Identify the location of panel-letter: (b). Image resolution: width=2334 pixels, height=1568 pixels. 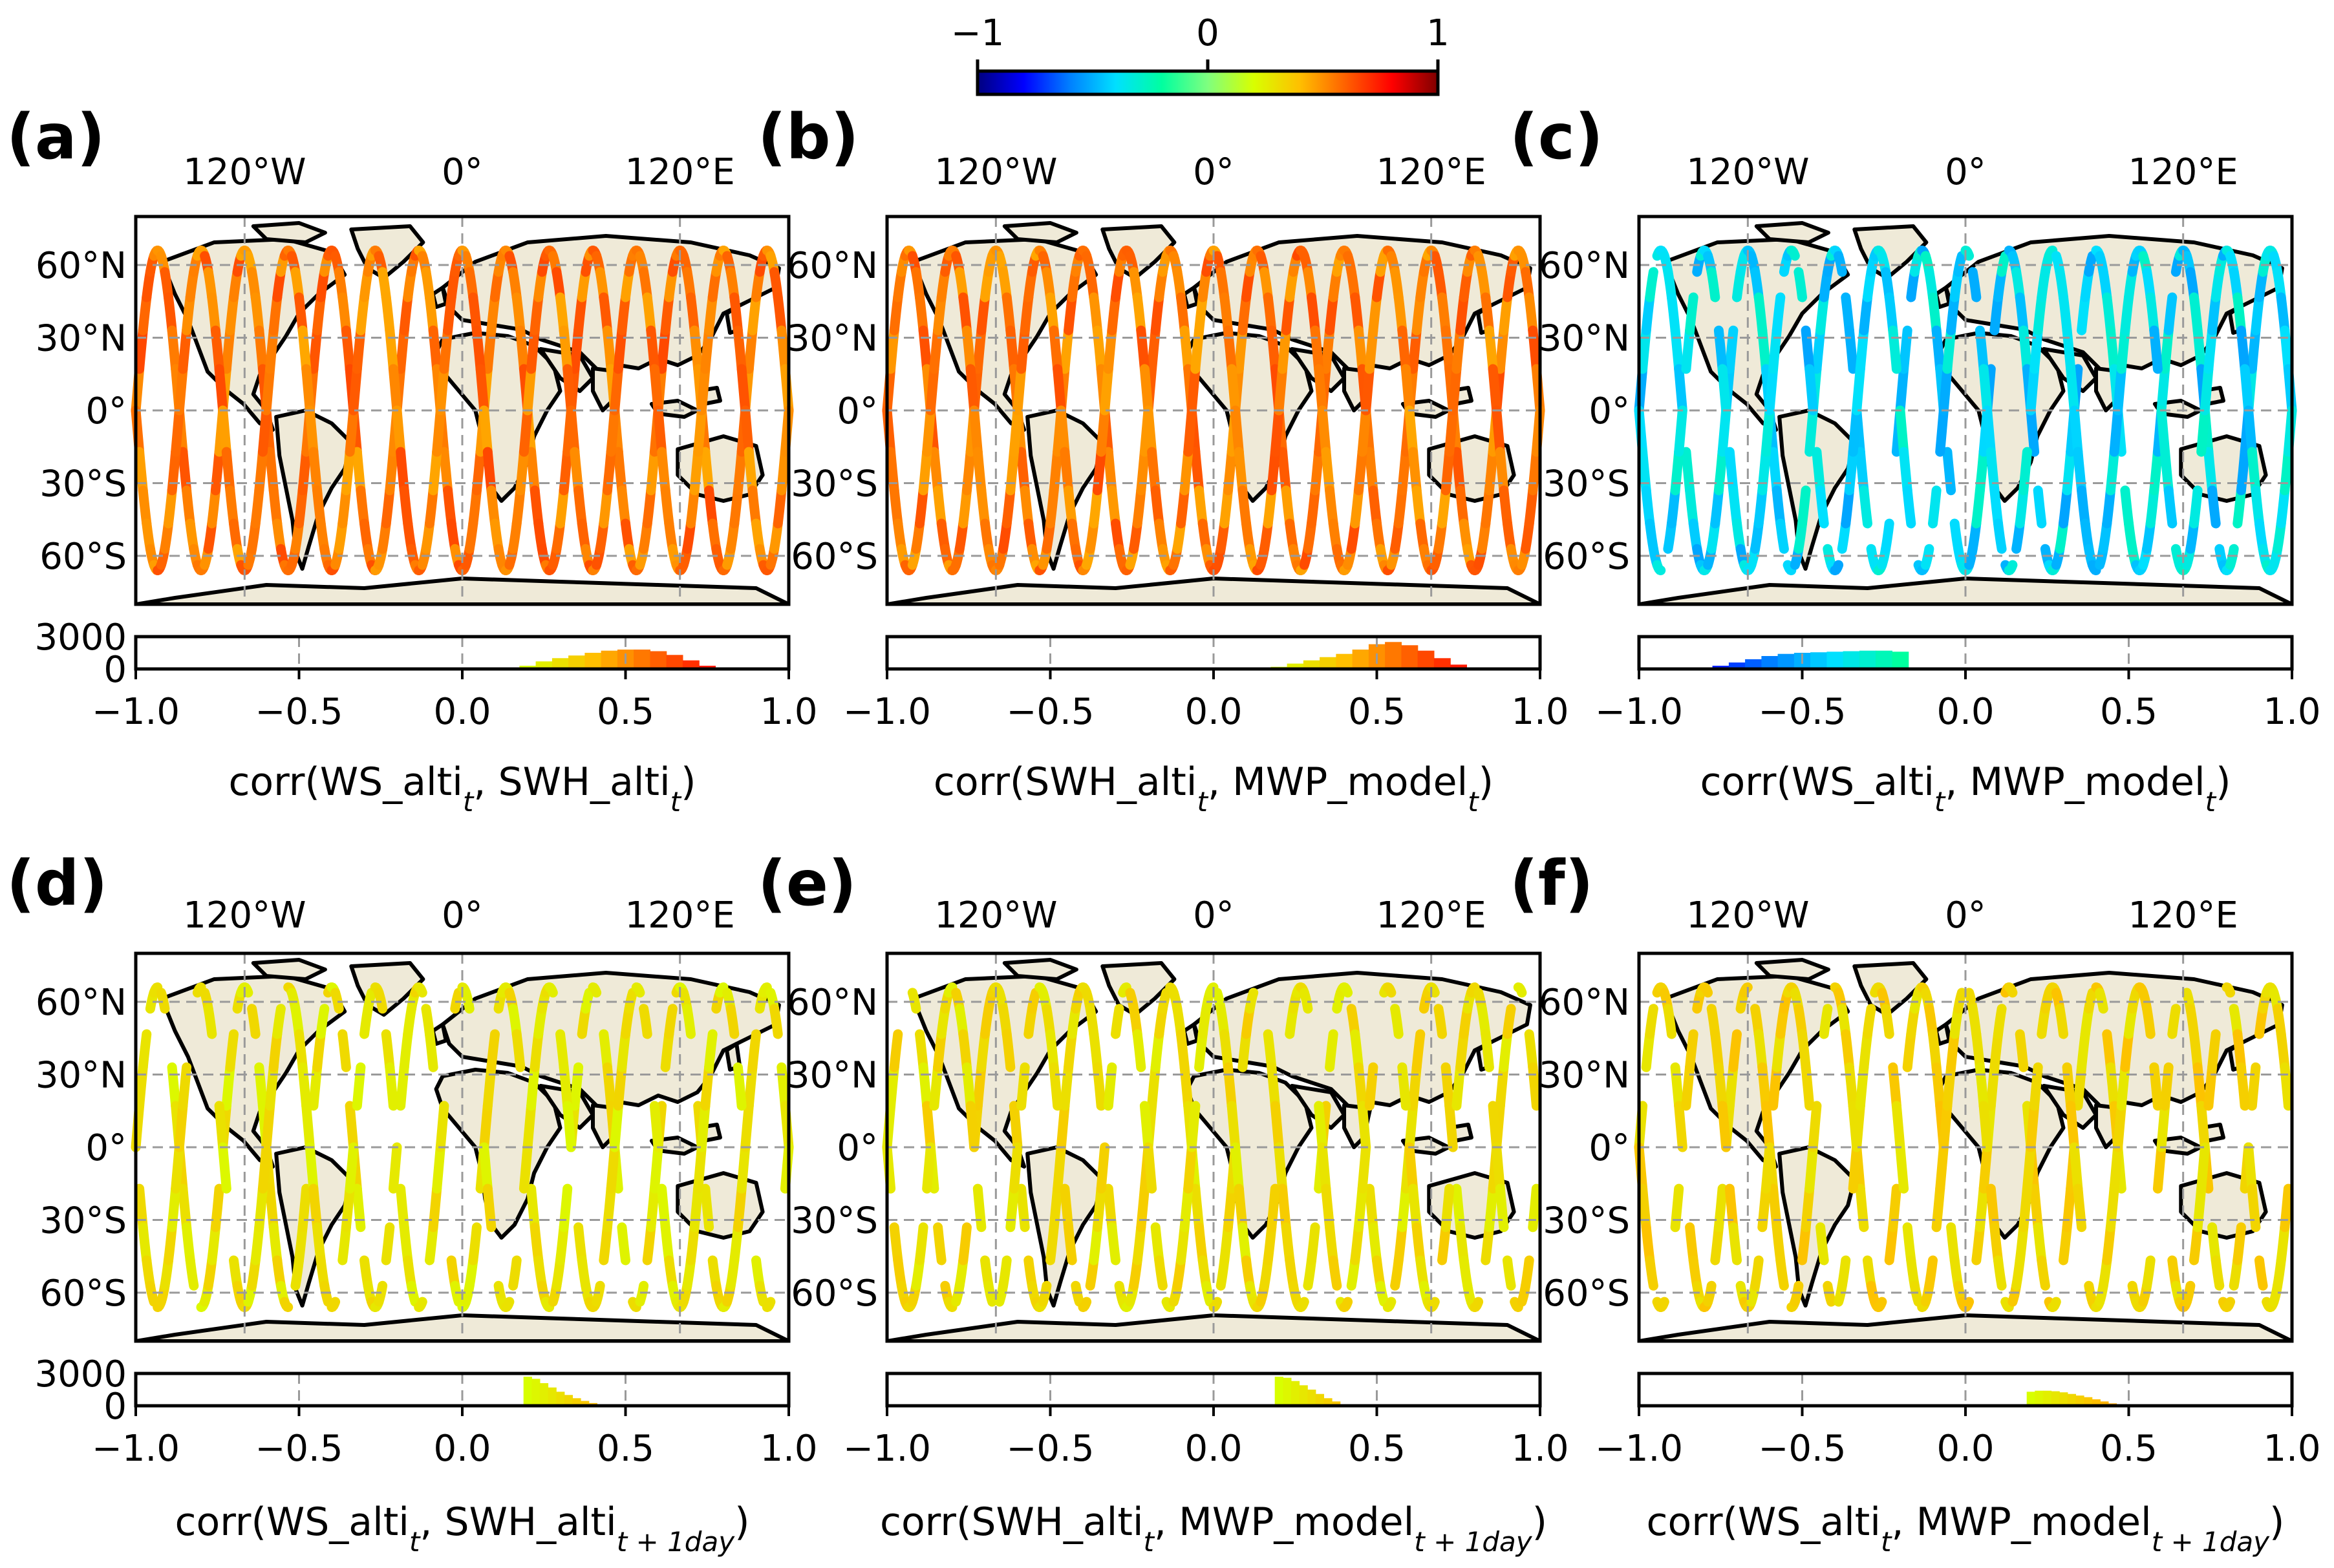
(808, 137).